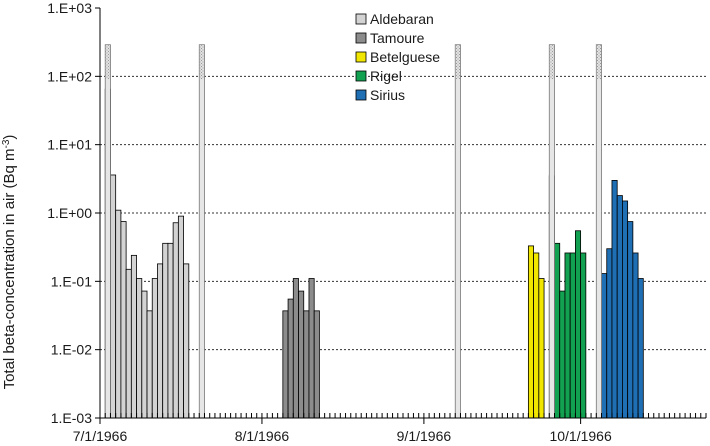 The height and width of the screenshot is (446, 710). I want to click on legend: Aldebaran Tamoure Betelguese Rigel Sirius, so click(397, 57).